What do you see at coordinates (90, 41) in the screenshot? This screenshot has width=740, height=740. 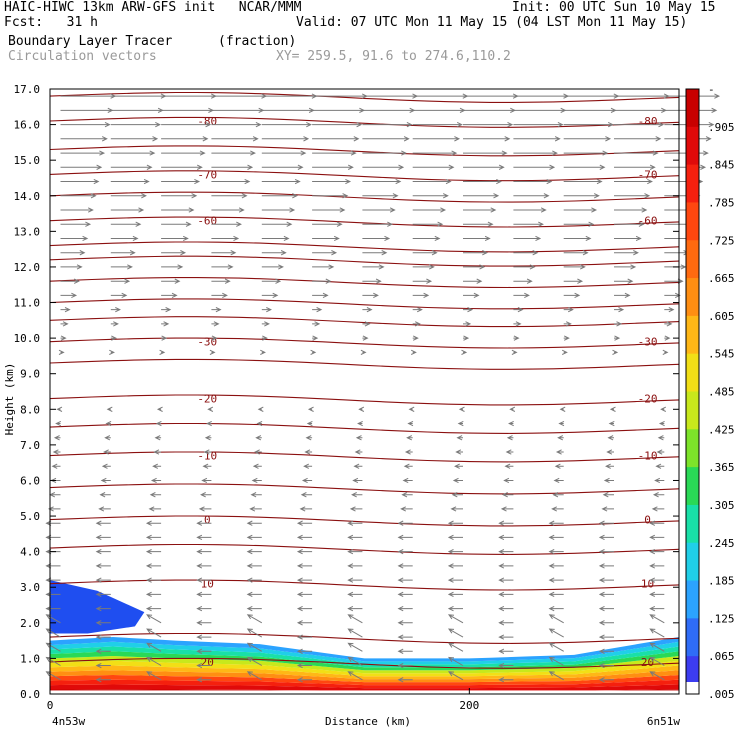 I see `field-name: Boundary Layer Tracer` at bounding box center [90, 41].